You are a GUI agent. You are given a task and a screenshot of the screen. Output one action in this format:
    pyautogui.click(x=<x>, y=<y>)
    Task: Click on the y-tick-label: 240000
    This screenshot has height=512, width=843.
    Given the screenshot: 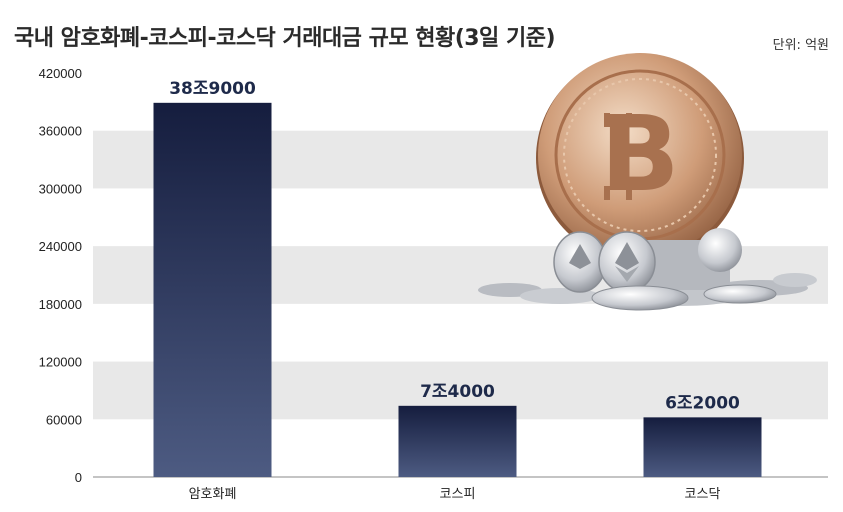 What is the action you would take?
    pyautogui.click(x=60, y=246)
    